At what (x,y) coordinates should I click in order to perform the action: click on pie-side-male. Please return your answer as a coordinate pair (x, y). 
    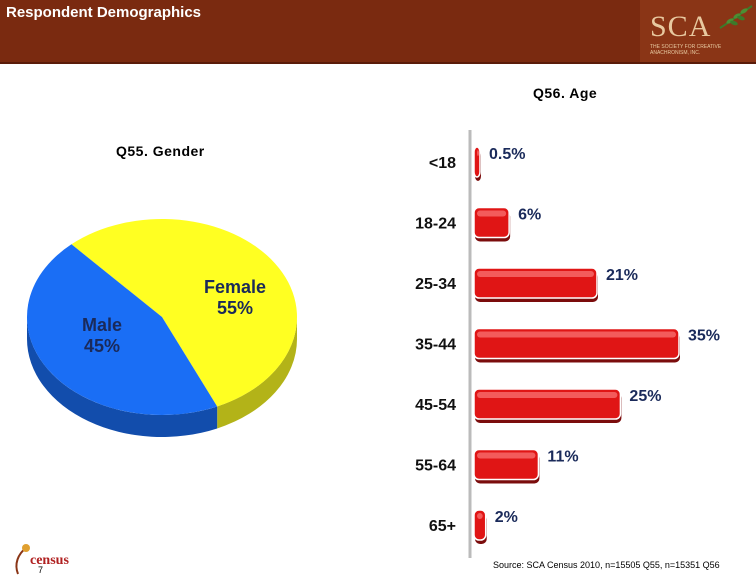
    Looking at the image, I should click on (122, 377).